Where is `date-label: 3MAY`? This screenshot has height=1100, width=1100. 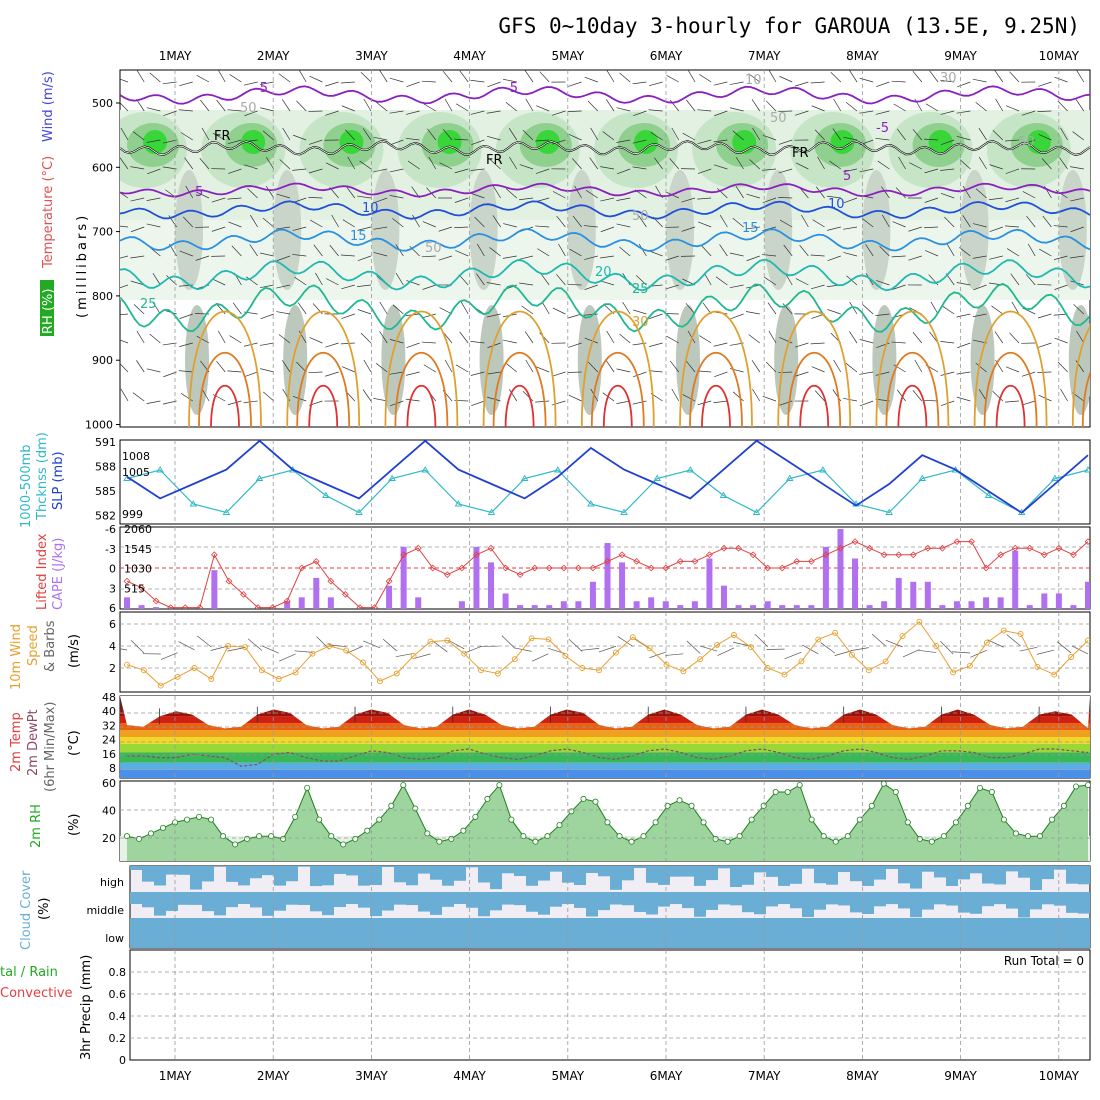 date-label: 3MAY is located at coordinates (371, 56).